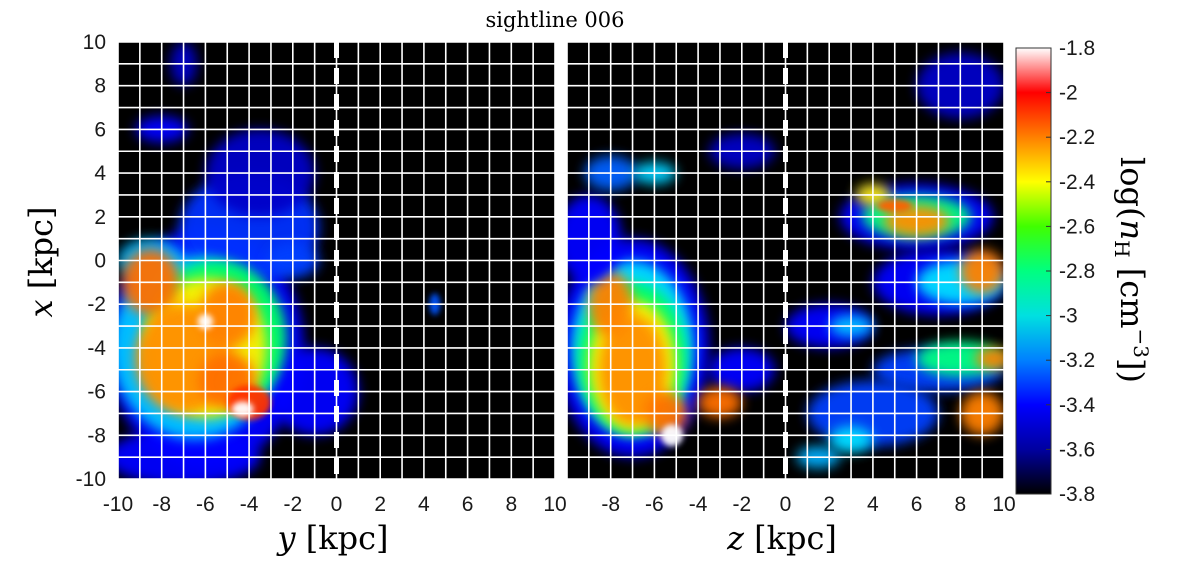  Describe the element at coordinates (96, 304) in the screenshot. I see `y-tick-label: -2` at that location.